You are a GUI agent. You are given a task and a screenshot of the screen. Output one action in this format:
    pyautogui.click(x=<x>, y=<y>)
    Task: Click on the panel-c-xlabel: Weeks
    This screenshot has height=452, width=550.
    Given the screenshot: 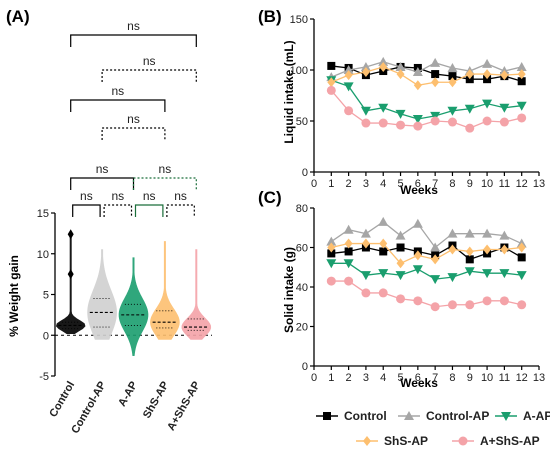 What is the action you would take?
    pyautogui.click(x=419, y=383)
    